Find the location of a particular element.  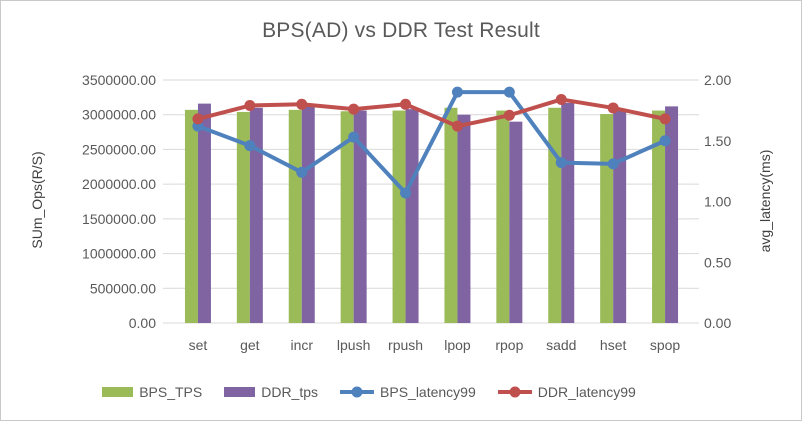

legend: BPS_TPS DDR_tps BPS_latency99 DDR_latency99 is located at coordinates (385, 392).